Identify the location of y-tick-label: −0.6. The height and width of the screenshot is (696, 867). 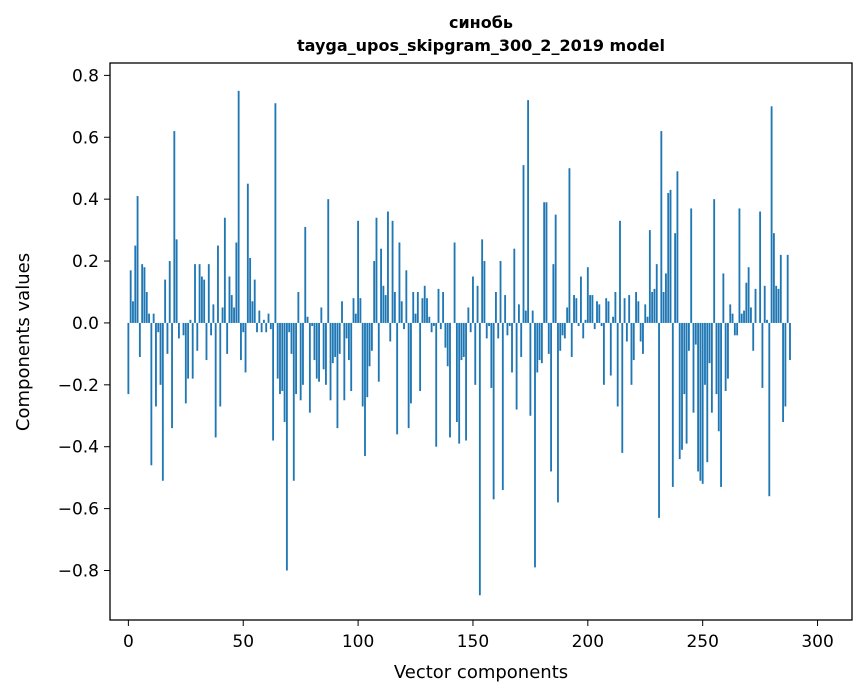
(78, 510).